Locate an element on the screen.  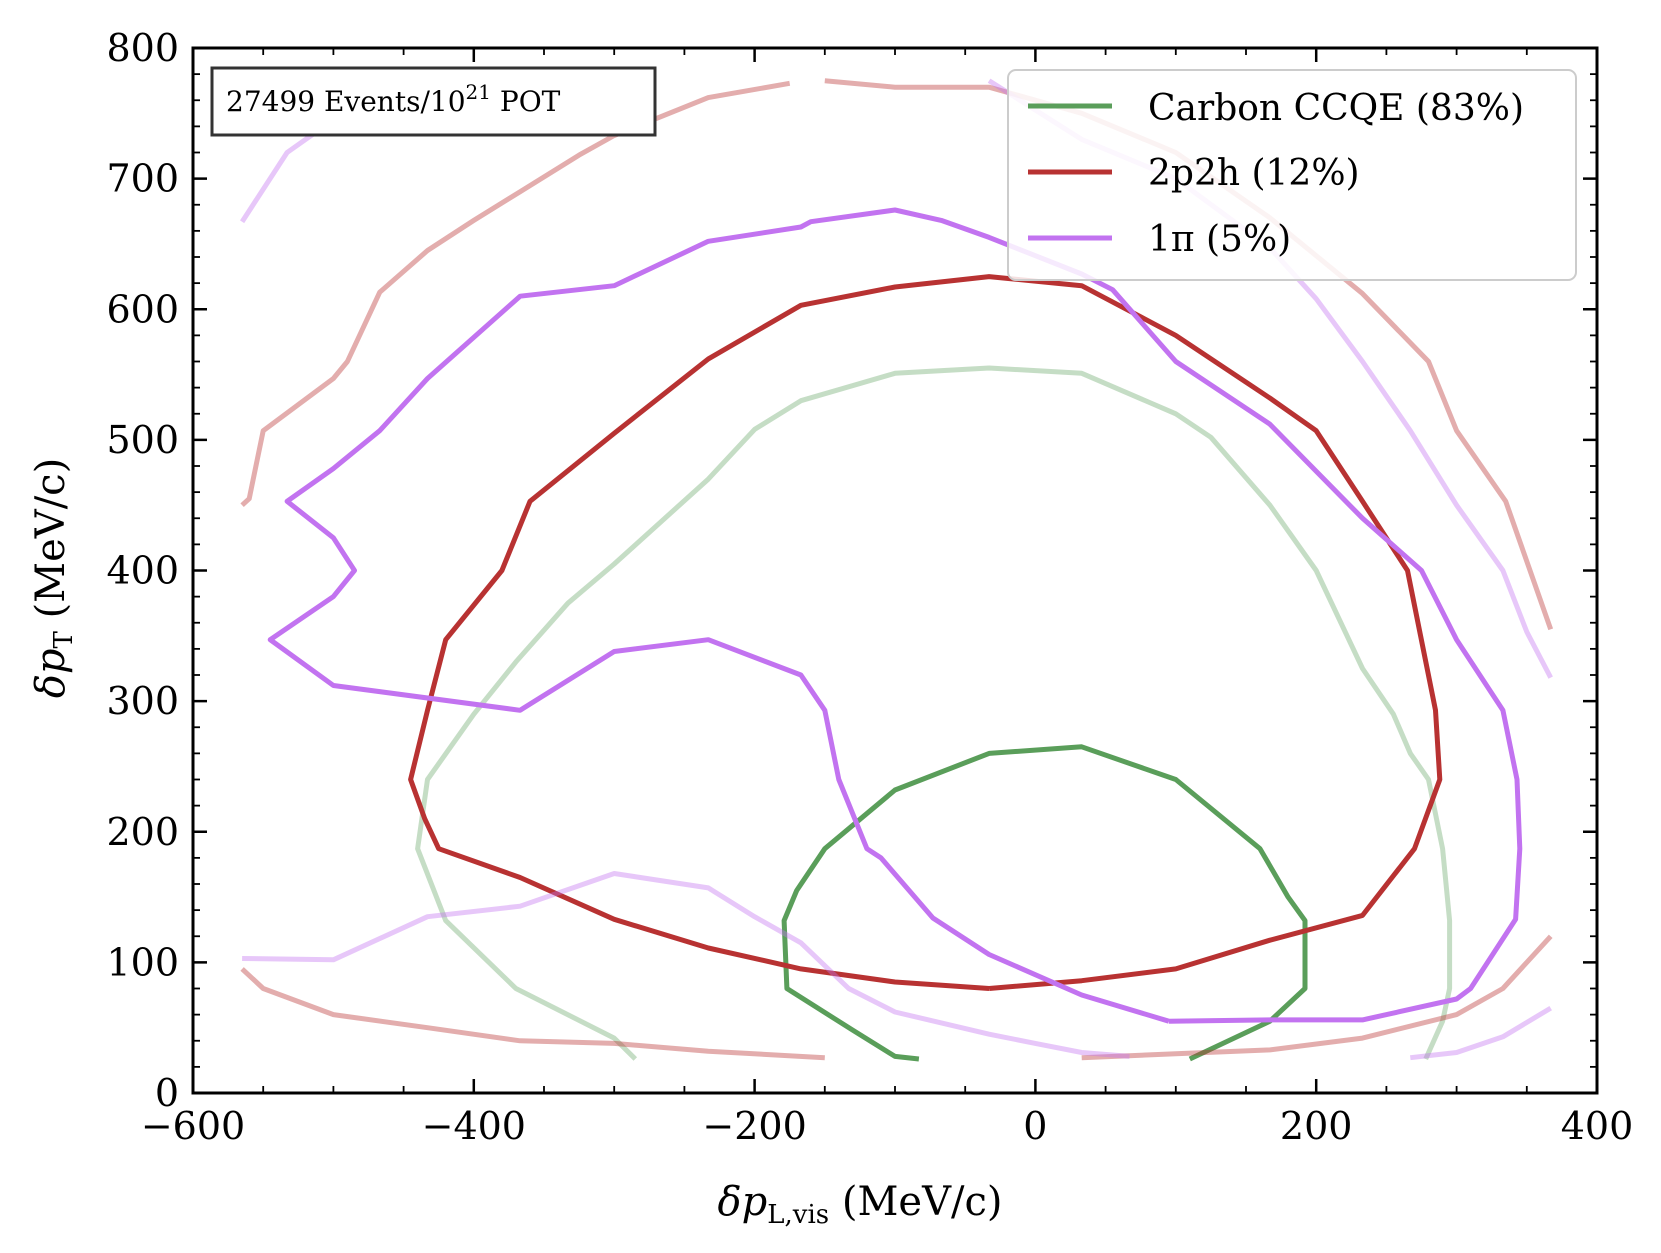
y-axis-title-main: δp is located at coordinates (51, 673).